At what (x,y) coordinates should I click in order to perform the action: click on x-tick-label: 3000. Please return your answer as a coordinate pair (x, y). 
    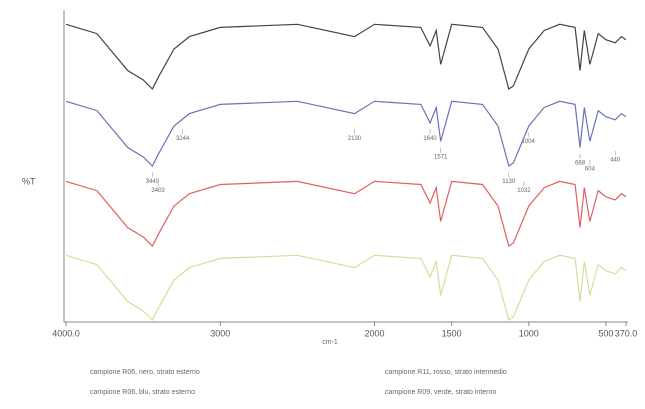
    Looking at the image, I should click on (220, 333).